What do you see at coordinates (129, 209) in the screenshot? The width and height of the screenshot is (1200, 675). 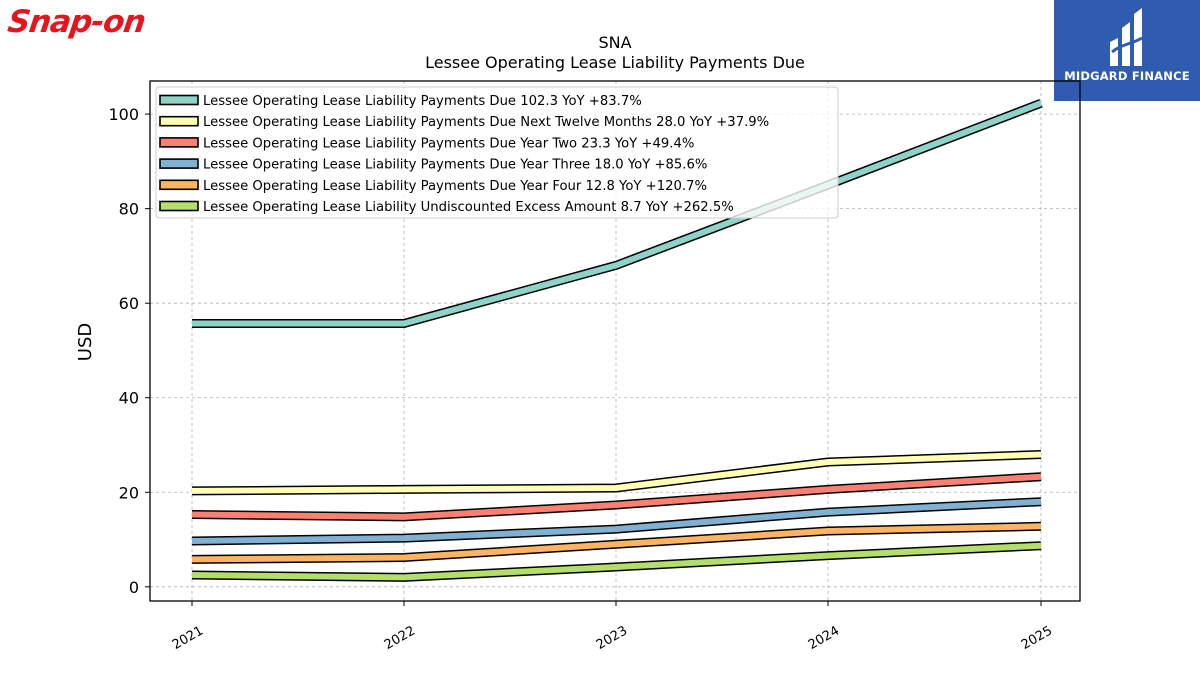 I see `y-tick-label: 80` at bounding box center [129, 209].